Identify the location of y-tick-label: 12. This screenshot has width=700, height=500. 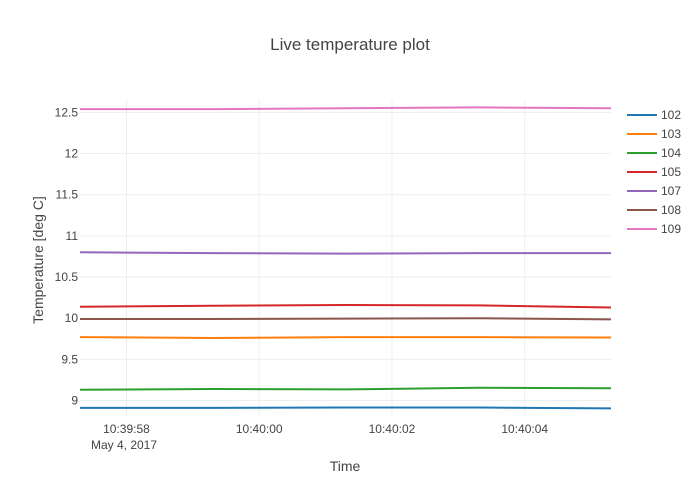
(72, 154).